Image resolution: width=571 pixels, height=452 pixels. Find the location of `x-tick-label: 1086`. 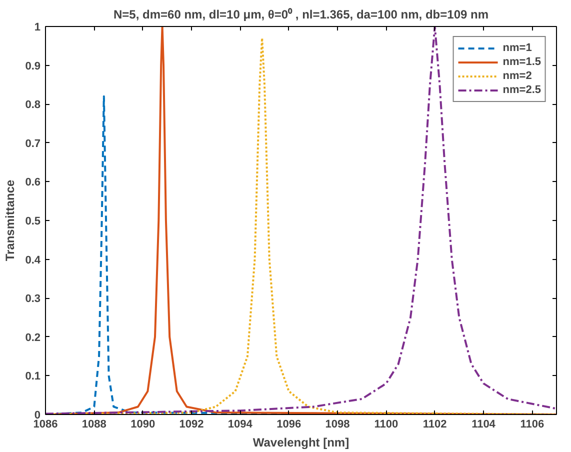

x-tick-label: 1086 is located at coordinates (45, 424).